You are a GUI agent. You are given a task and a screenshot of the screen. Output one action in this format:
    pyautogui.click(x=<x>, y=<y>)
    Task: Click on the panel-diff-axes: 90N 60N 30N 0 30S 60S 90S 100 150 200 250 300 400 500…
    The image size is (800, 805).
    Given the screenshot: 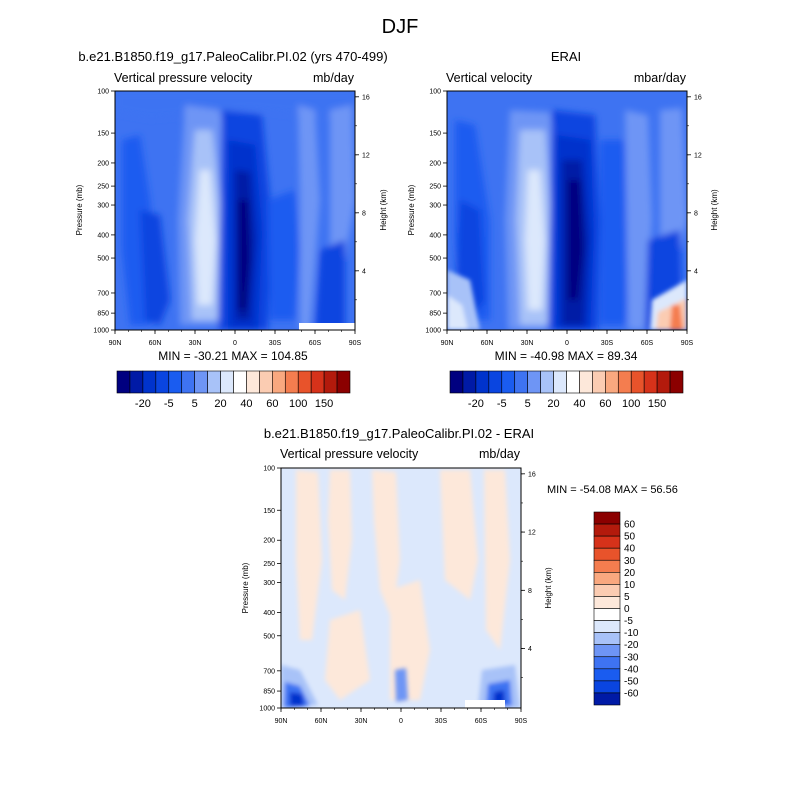 What is the action you would take?
    pyautogui.click(x=397, y=596)
    